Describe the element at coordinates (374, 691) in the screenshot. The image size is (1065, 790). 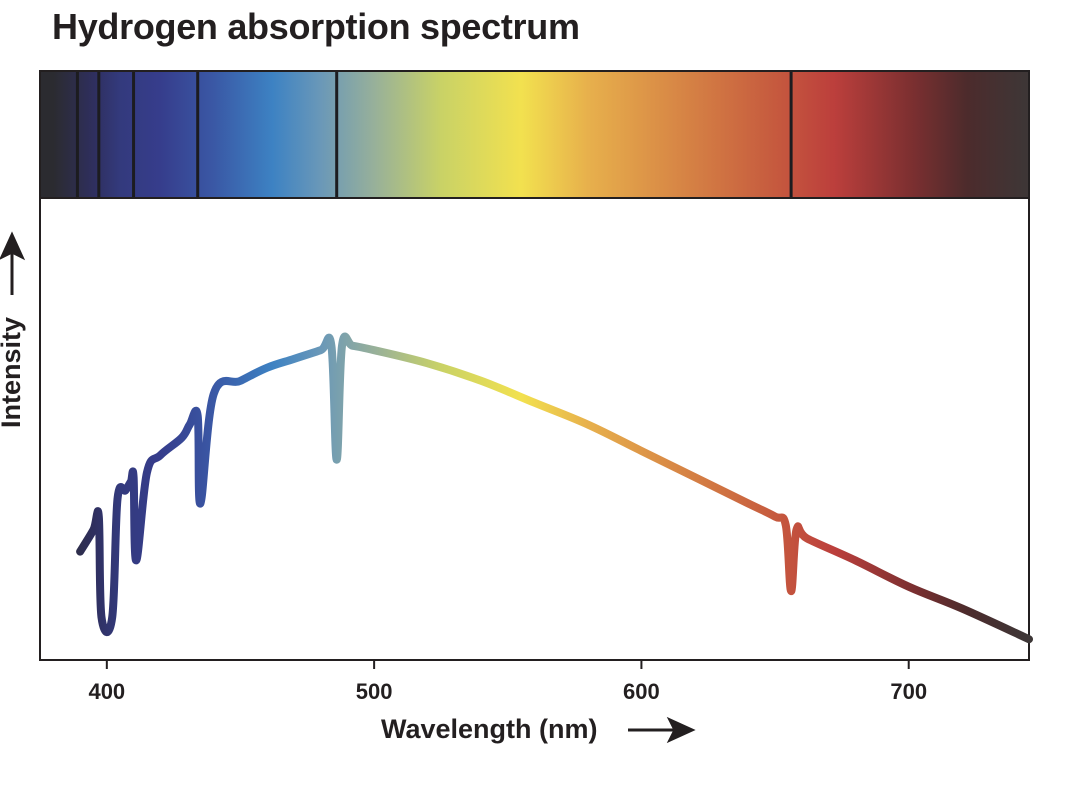
I see `x-tick-label: 500` at that location.